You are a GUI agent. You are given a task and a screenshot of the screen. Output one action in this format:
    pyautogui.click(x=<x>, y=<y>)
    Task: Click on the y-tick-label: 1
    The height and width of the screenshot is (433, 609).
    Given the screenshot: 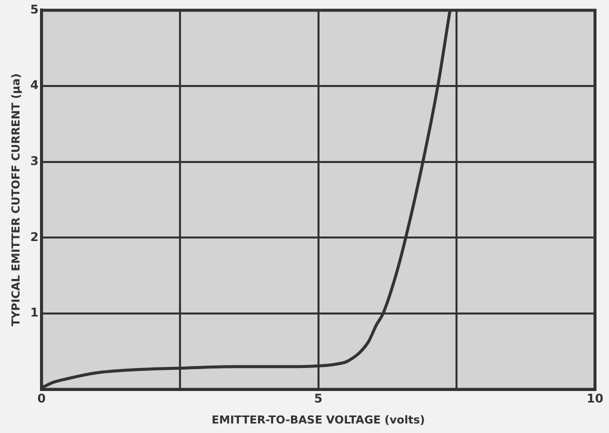 What is the action you would take?
    pyautogui.click(x=34, y=313)
    